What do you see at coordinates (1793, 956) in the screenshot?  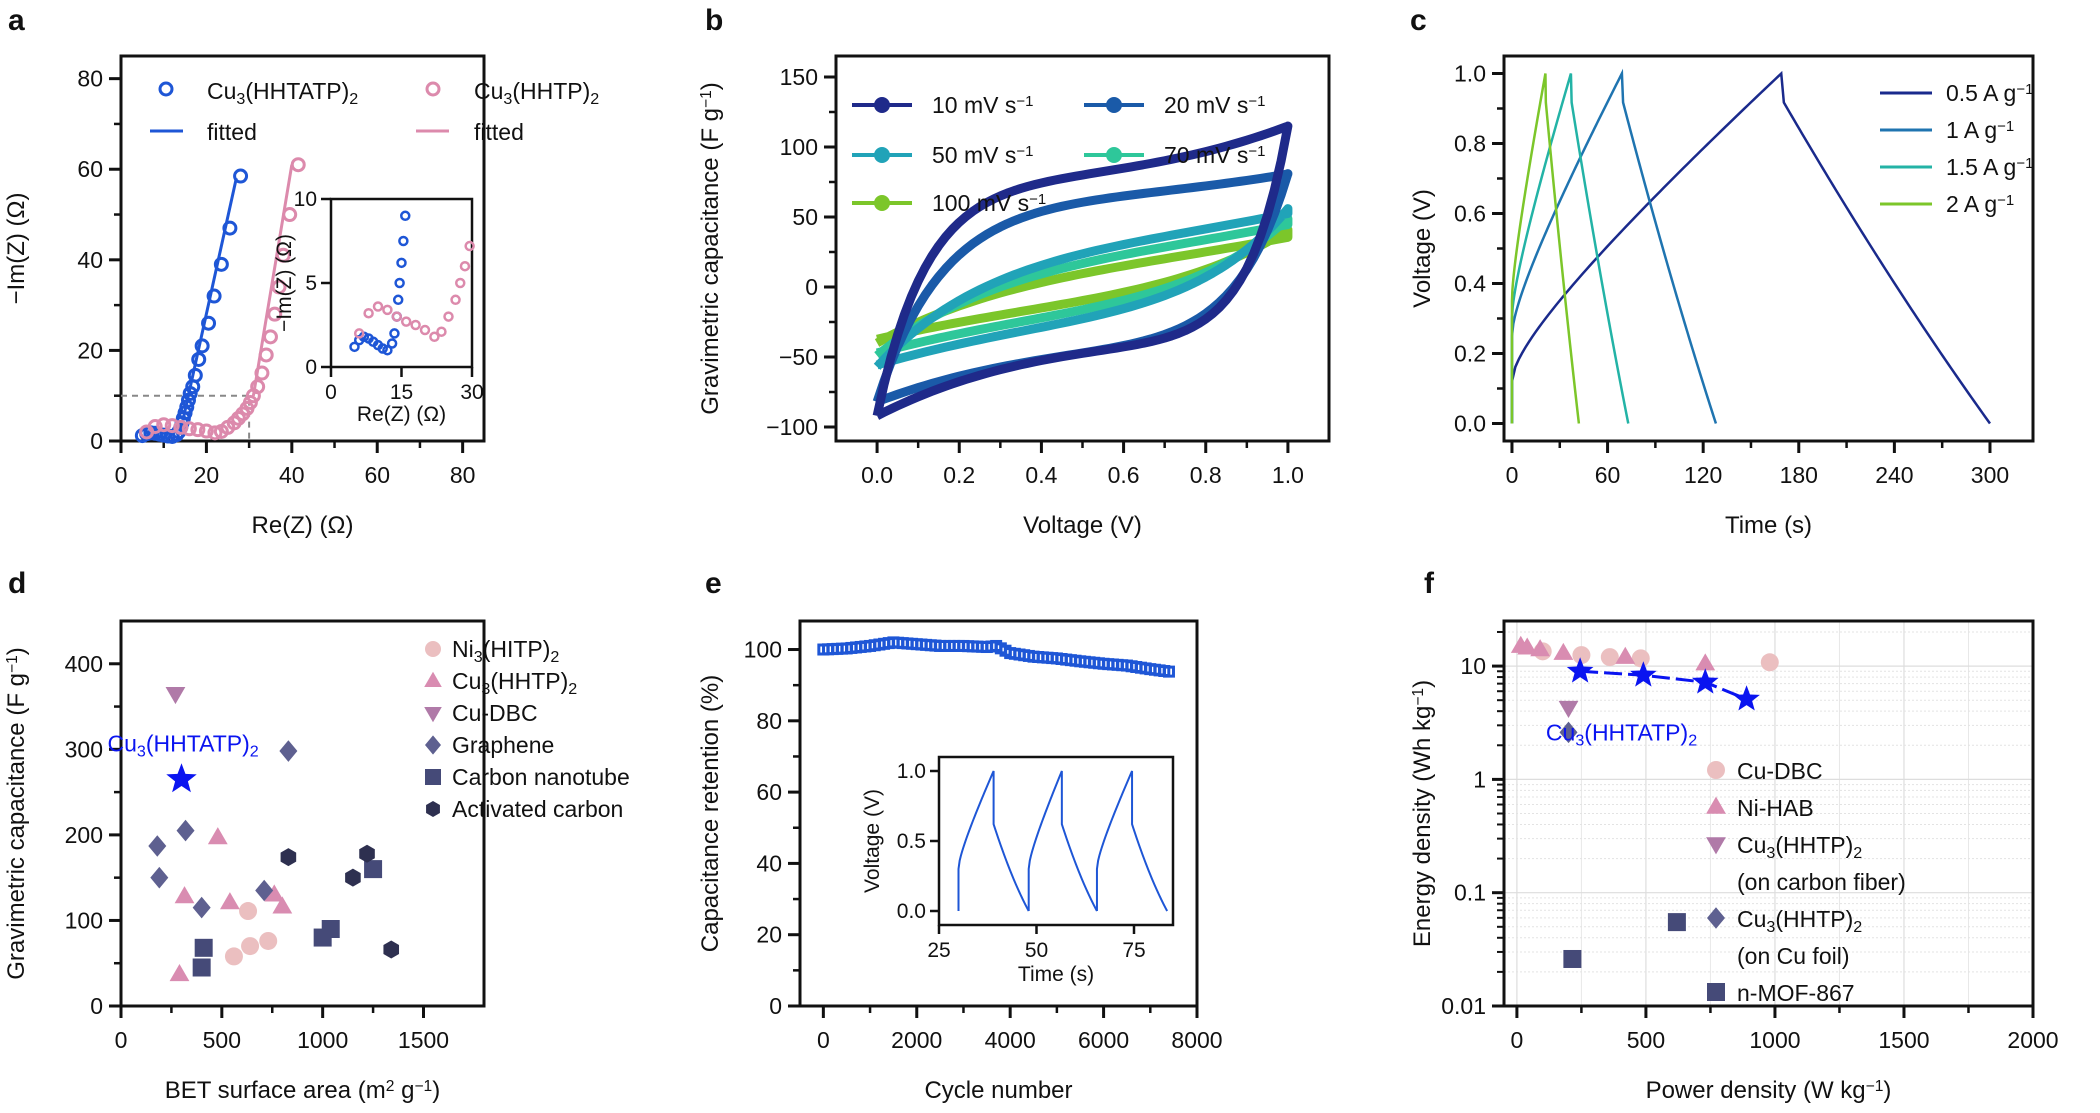 I see `legend-label: (on Cu foil)` at bounding box center [1793, 956].